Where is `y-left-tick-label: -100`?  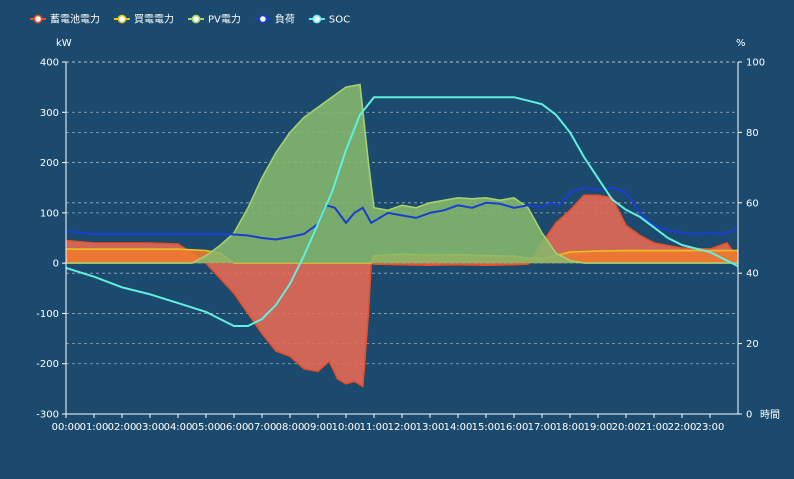
y-left-tick-label: -100 is located at coordinates (47, 314).